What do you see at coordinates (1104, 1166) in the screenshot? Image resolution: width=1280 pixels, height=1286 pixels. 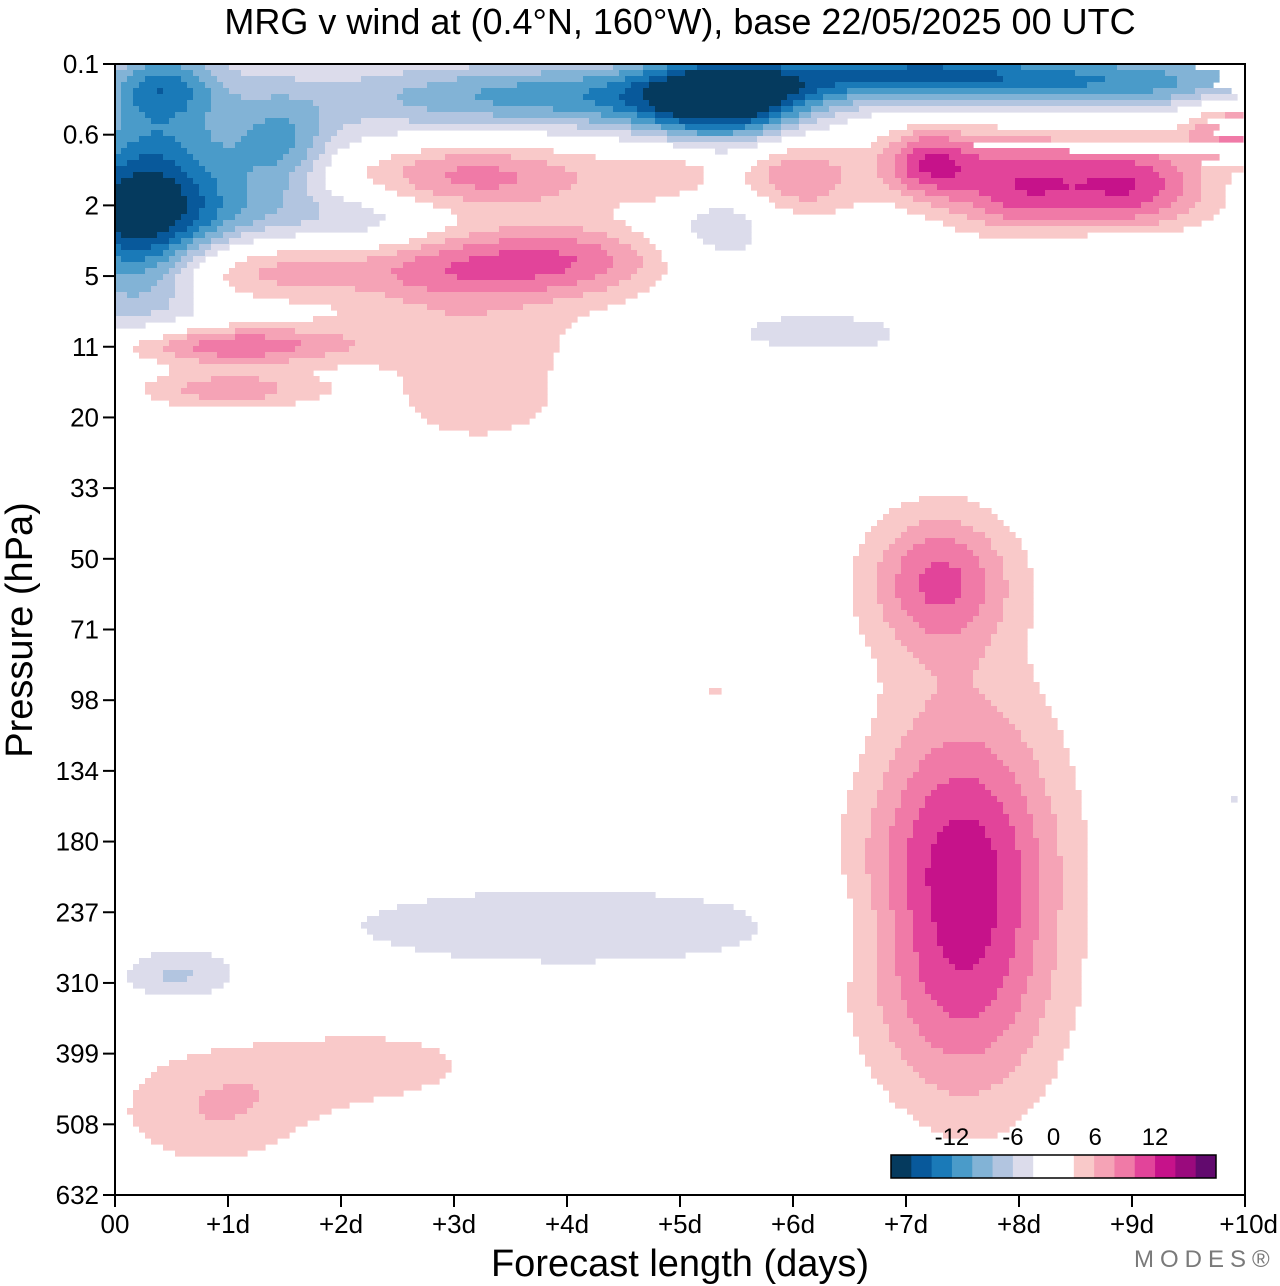 I see `colorbar-swatch` at bounding box center [1104, 1166].